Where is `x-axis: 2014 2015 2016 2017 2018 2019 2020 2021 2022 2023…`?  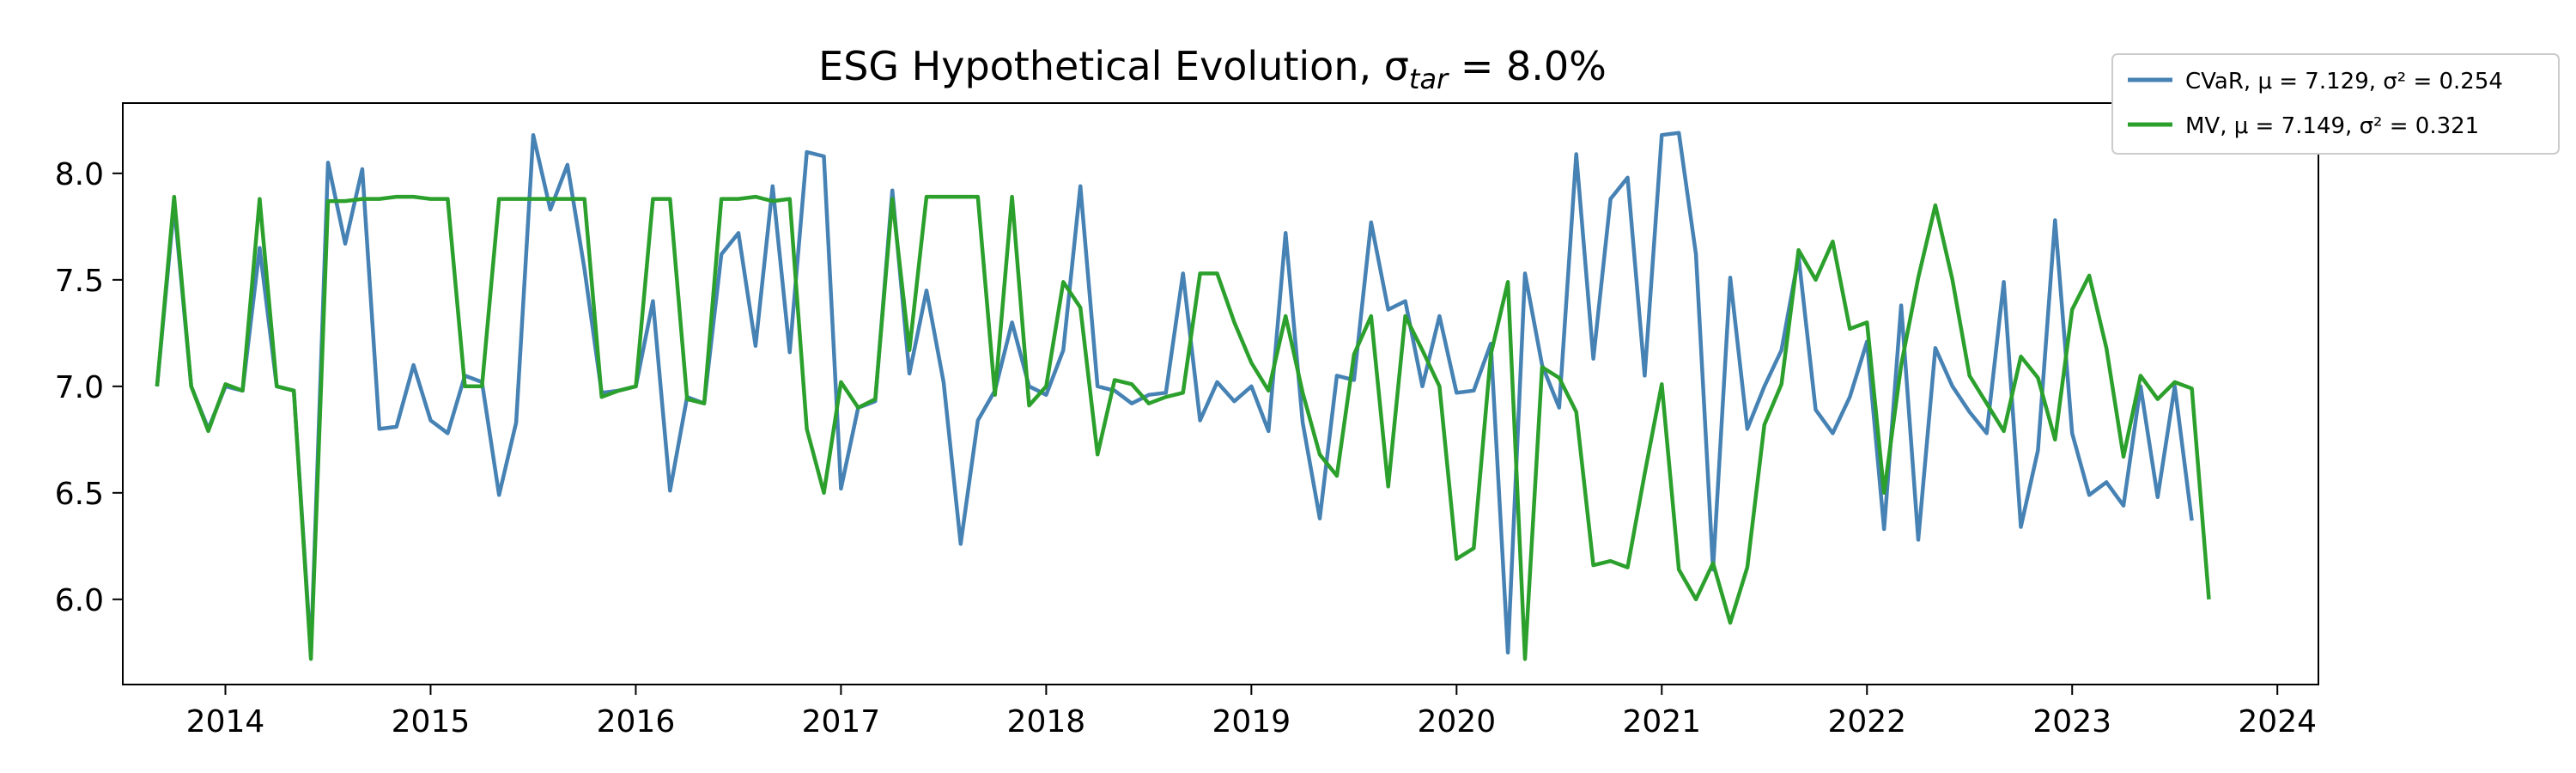 x-axis: 2014 2015 2016 2017 2018 2019 2020 2021 2022 2023… is located at coordinates (1251, 712).